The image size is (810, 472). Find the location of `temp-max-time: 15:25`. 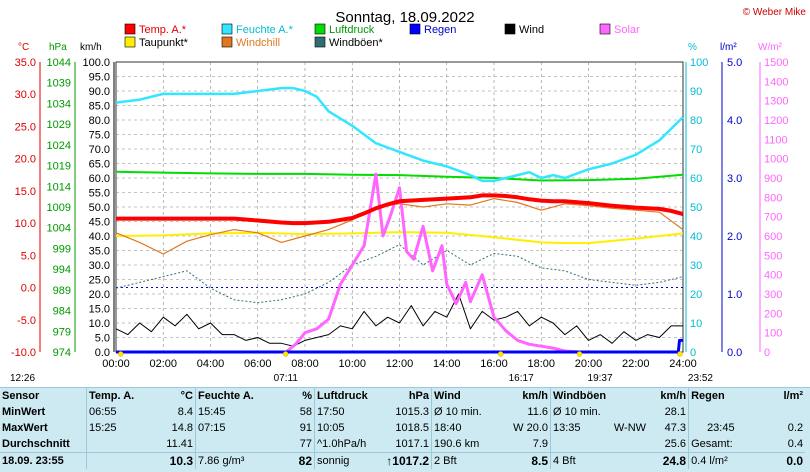

temp-max-time: 15:25 is located at coordinates (116, 428).